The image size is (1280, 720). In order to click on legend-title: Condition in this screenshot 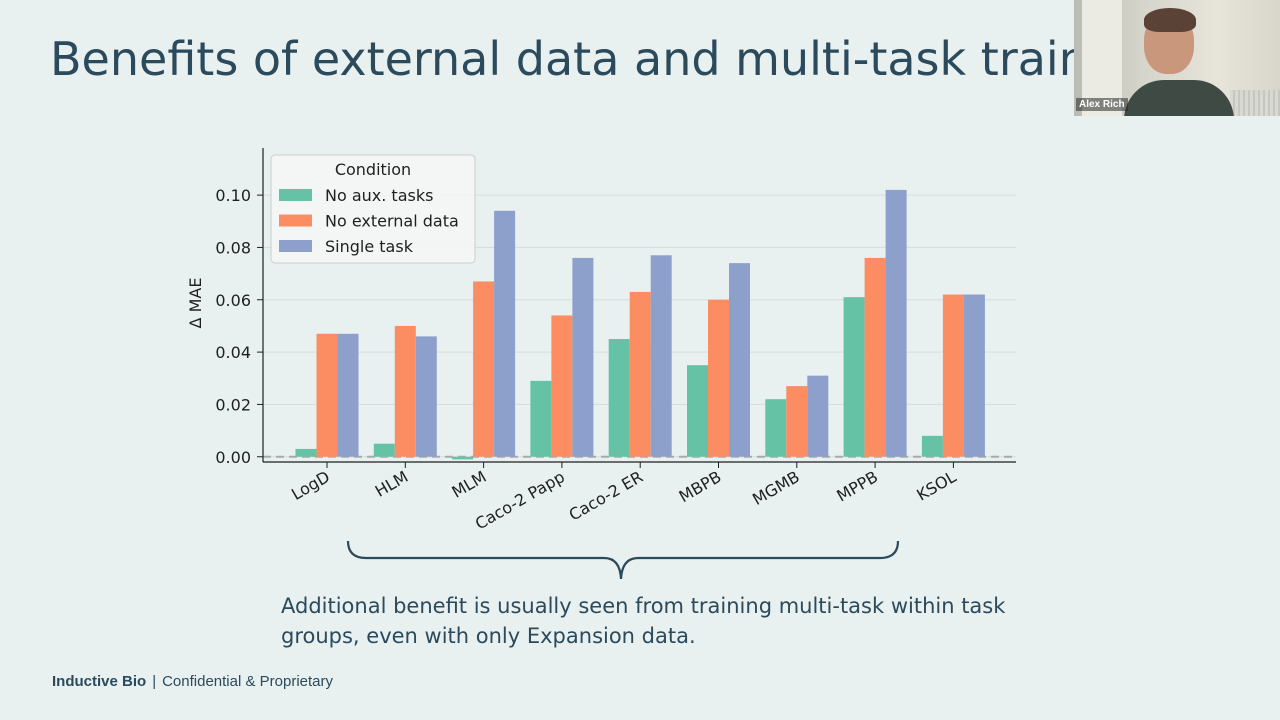, I will do `click(373, 169)`.